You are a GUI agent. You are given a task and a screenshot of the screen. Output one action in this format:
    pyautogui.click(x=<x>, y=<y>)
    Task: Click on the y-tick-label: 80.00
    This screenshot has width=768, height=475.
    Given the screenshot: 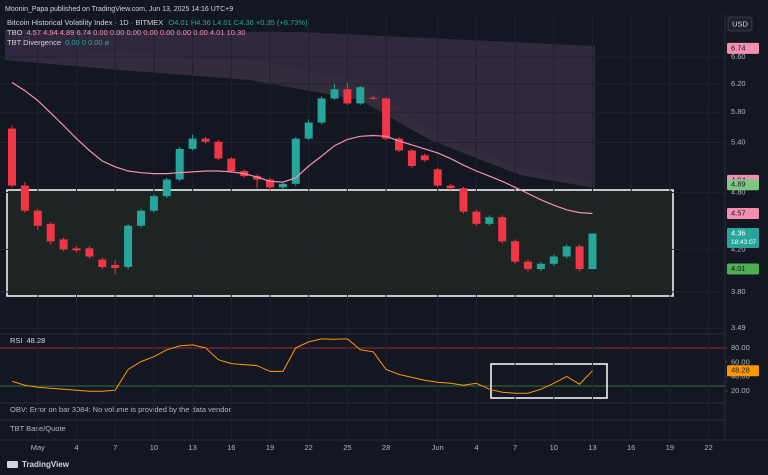 What is the action you would take?
    pyautogui.click(x=740, y=347)
    